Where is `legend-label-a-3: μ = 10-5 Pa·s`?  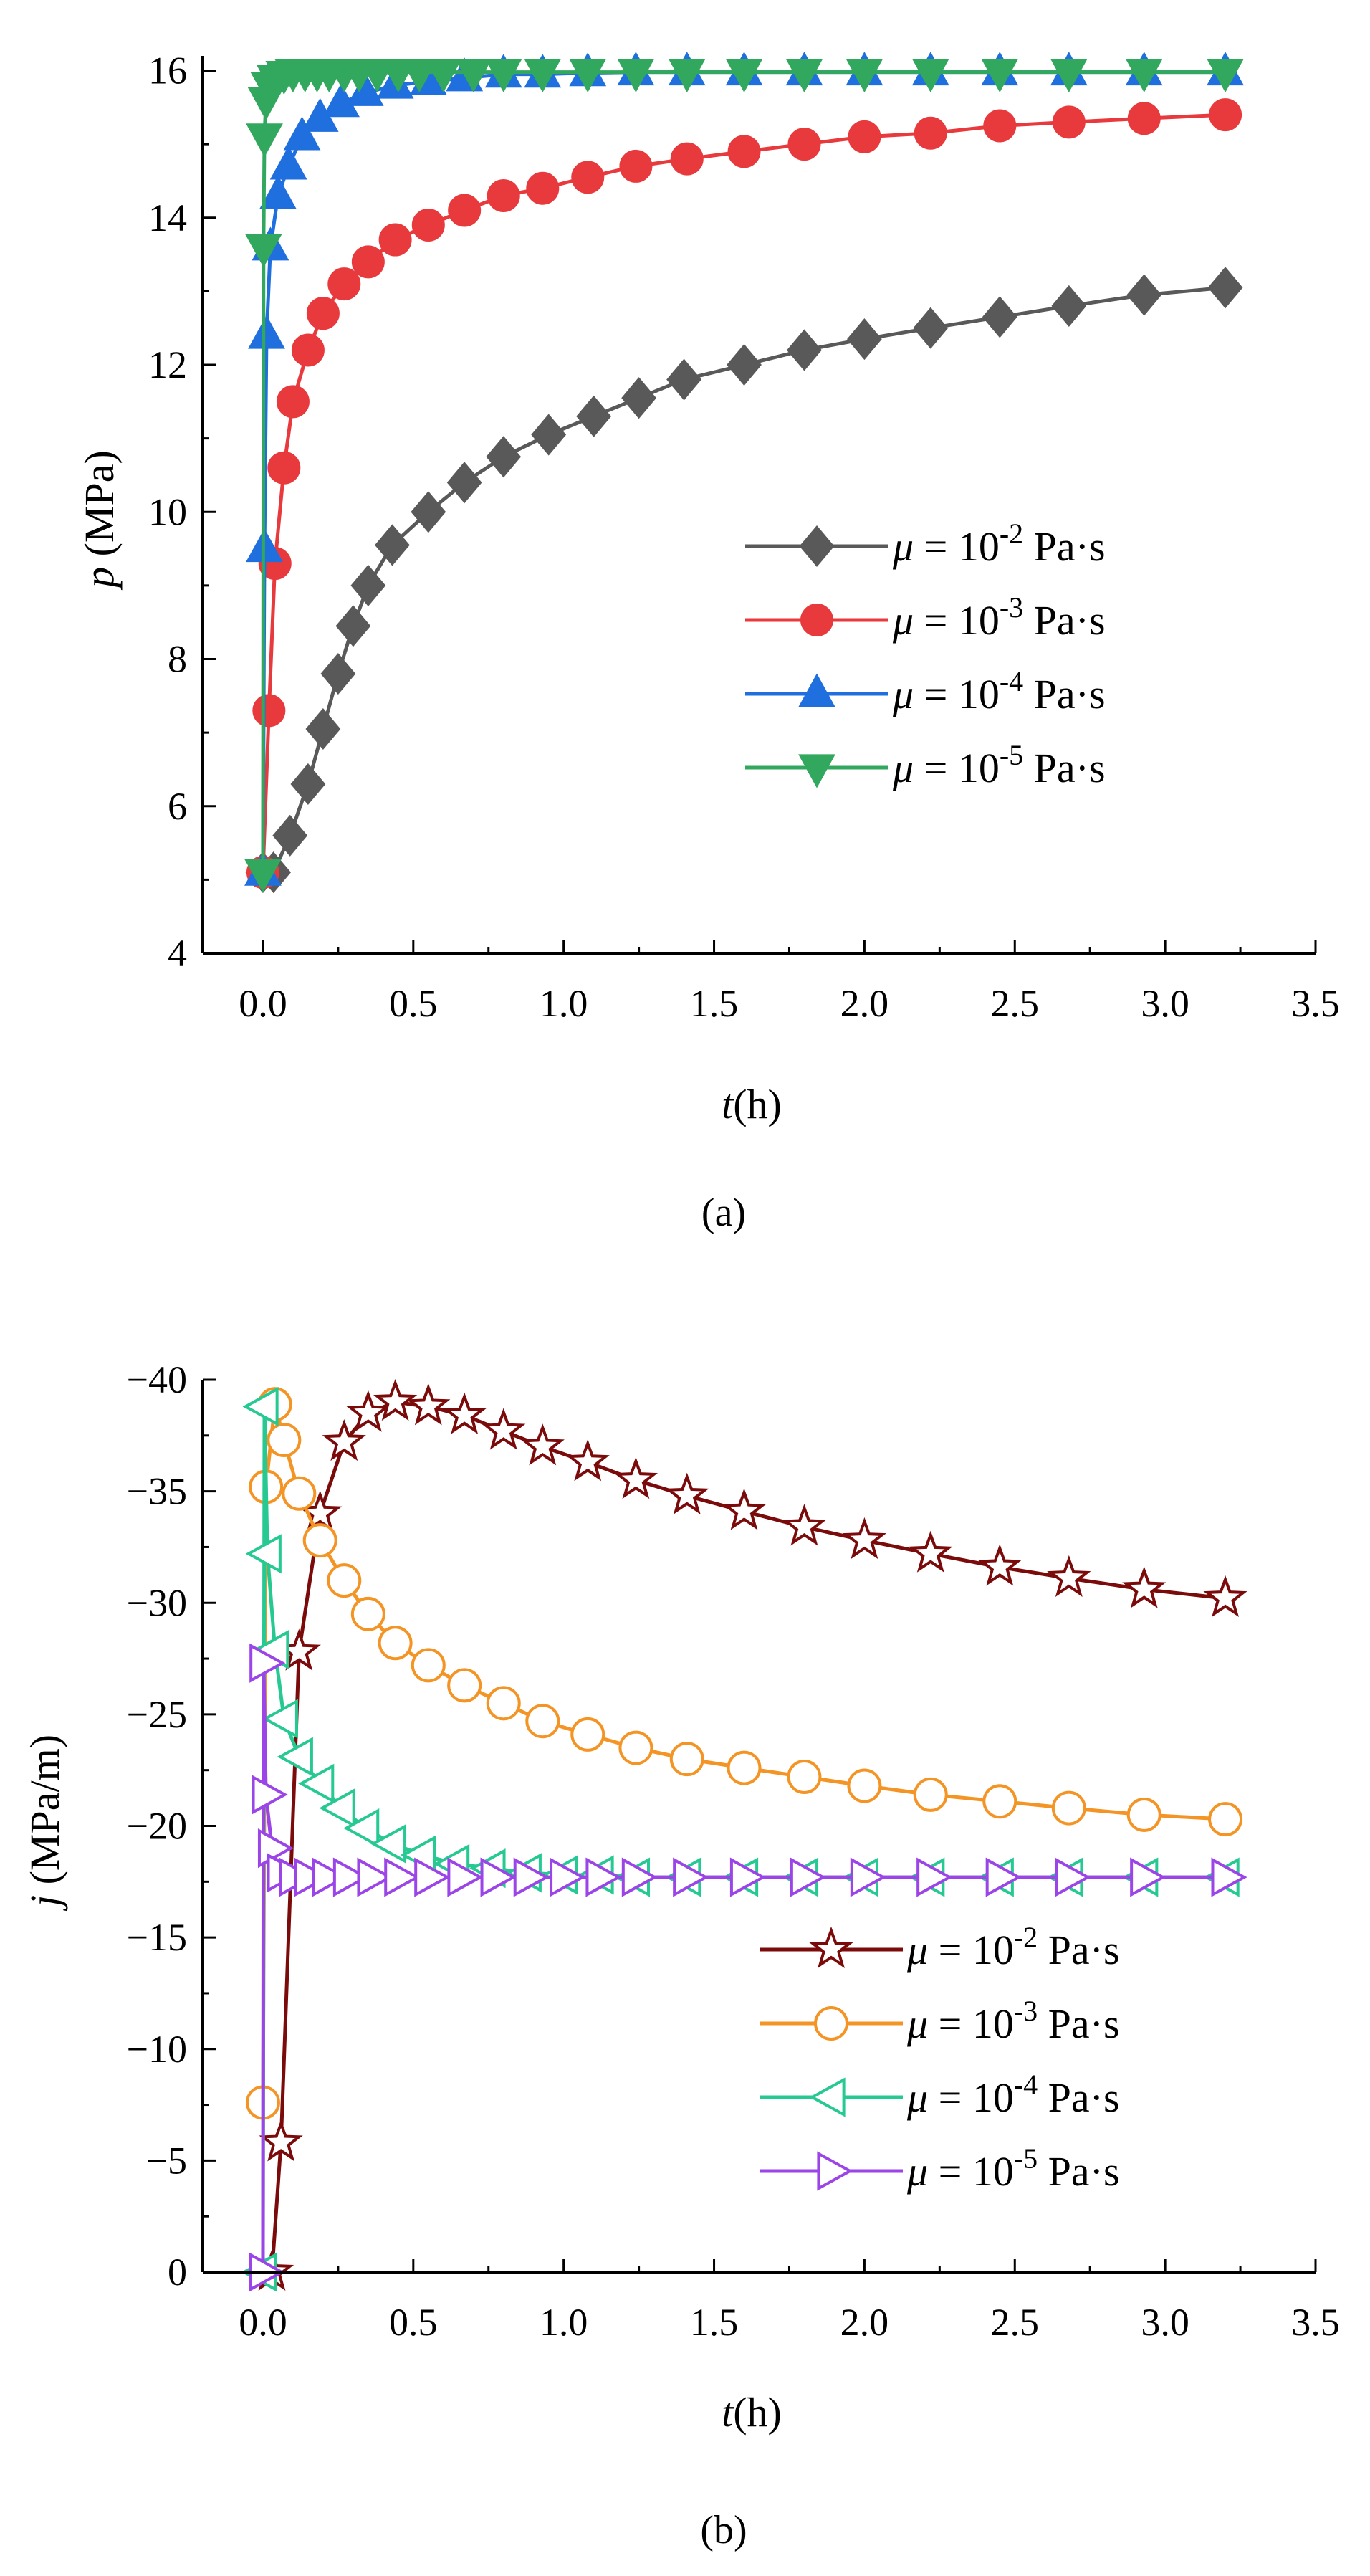 legend-label-a-3: μ = 10-5 Pa·s is located at coordinates (999, 765).